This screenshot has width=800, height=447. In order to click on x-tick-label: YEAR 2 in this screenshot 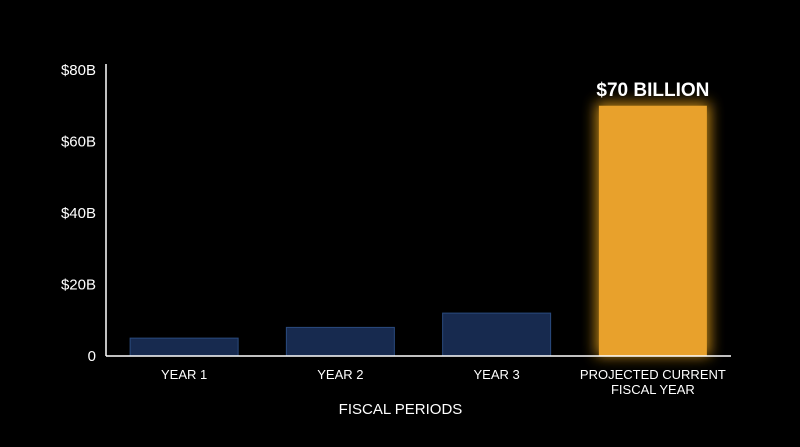, I will do `click(340, 374)`.